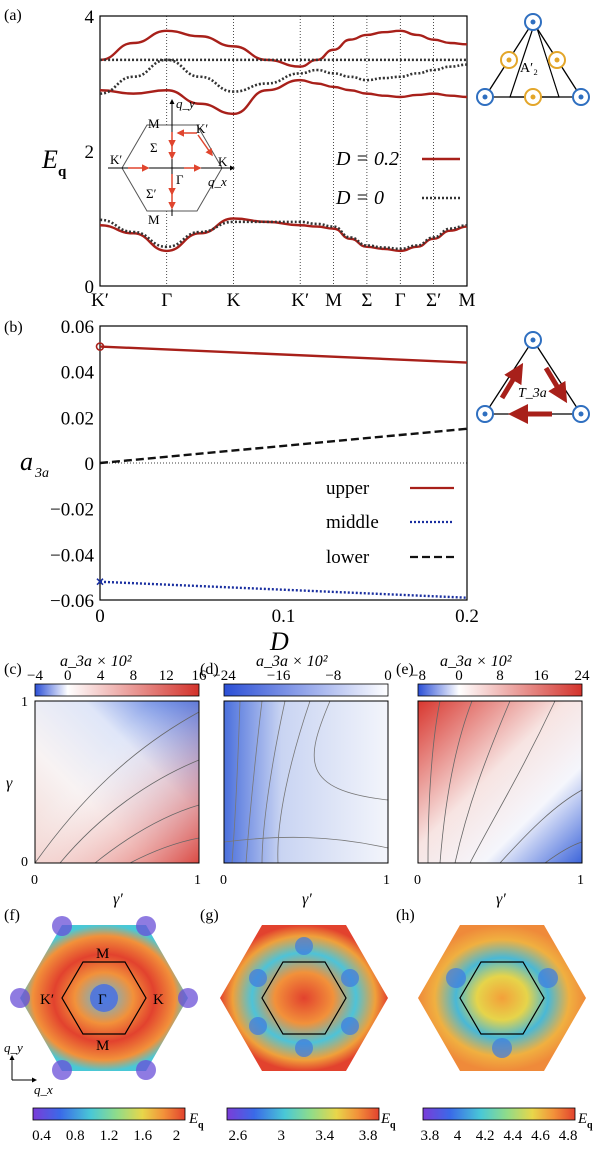 This screenshot has width=606, height=1153. I want to click on bz-hexagon-h, so click(502, 998).